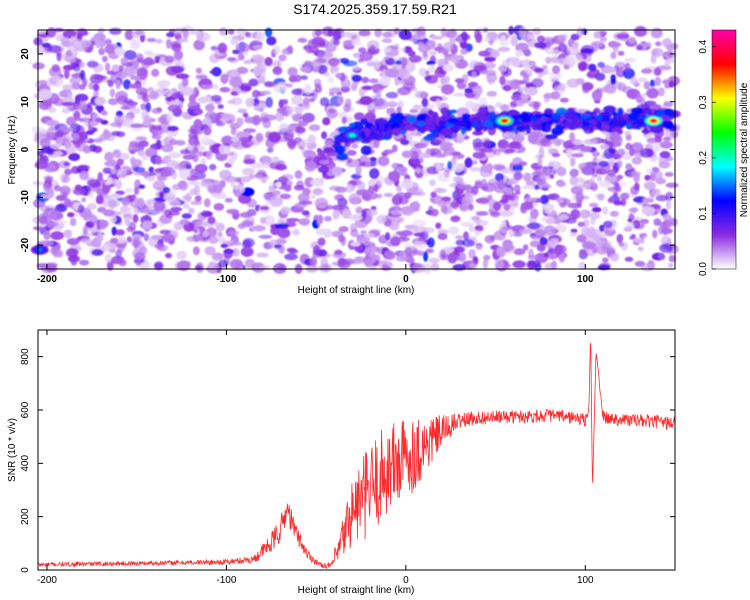  What do you see at coordinates (406, 580) in the screenshot?
I see `x-tick-label: 0` at bounding box center [406, 580].